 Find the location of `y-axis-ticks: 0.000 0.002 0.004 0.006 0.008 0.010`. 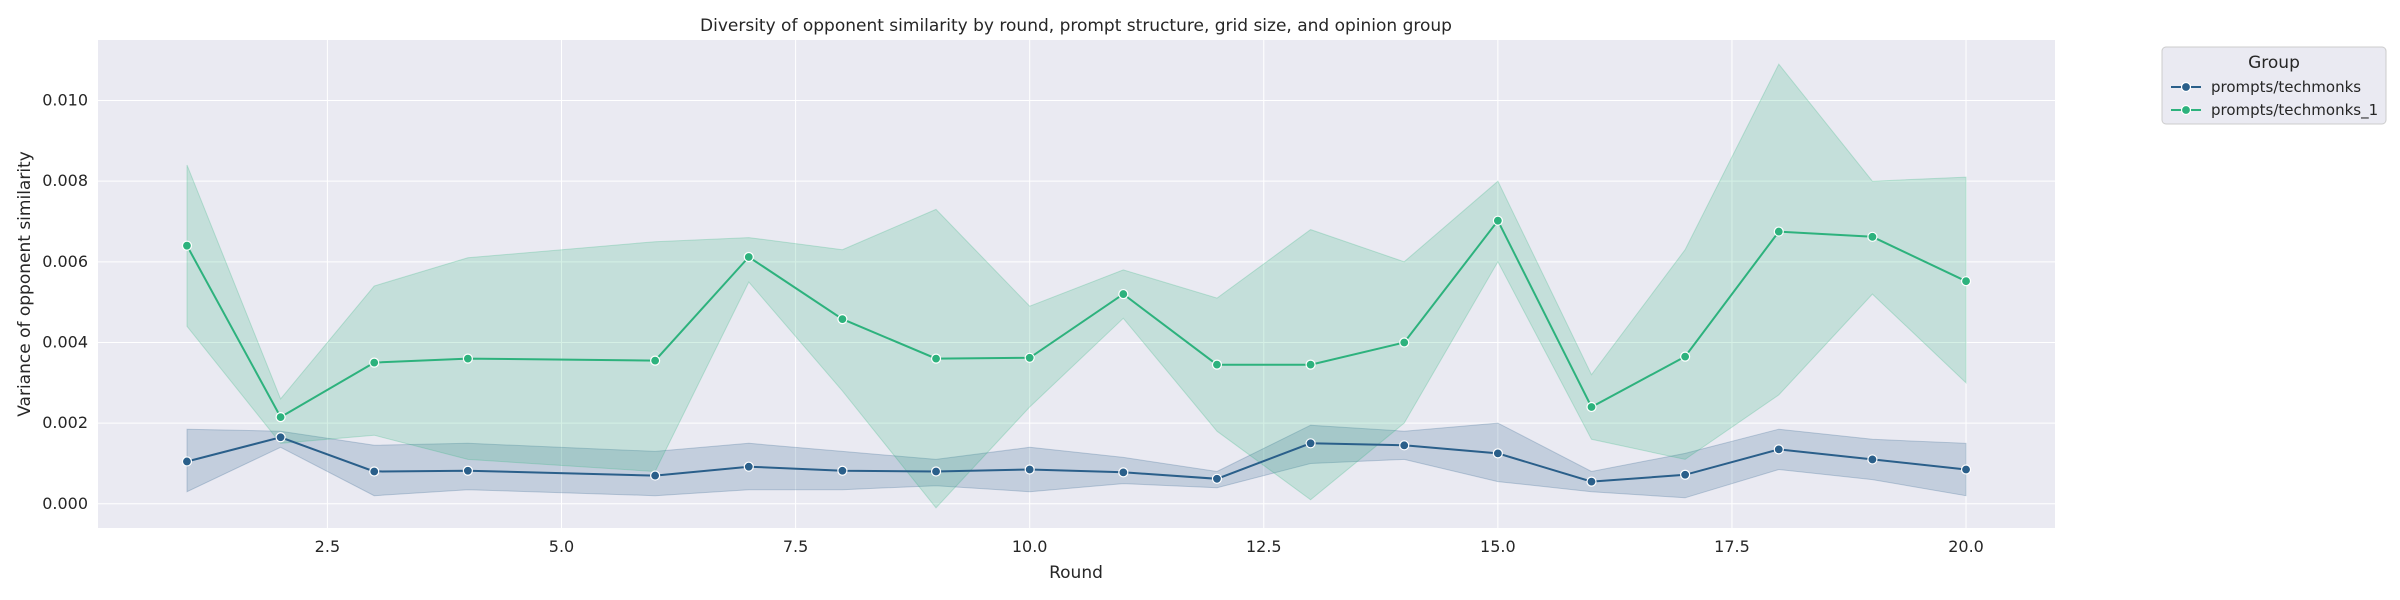

y-axis-ticks: 0.000 0.002 0.004 0.006 0.008 0.010 is located at coordinates (65, 301).